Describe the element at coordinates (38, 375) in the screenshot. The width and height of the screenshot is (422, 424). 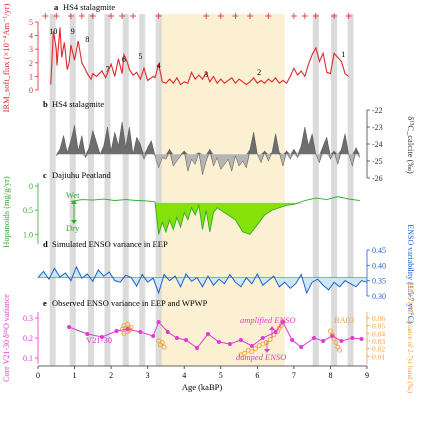
I see `x-tick-label: 0` at that location.